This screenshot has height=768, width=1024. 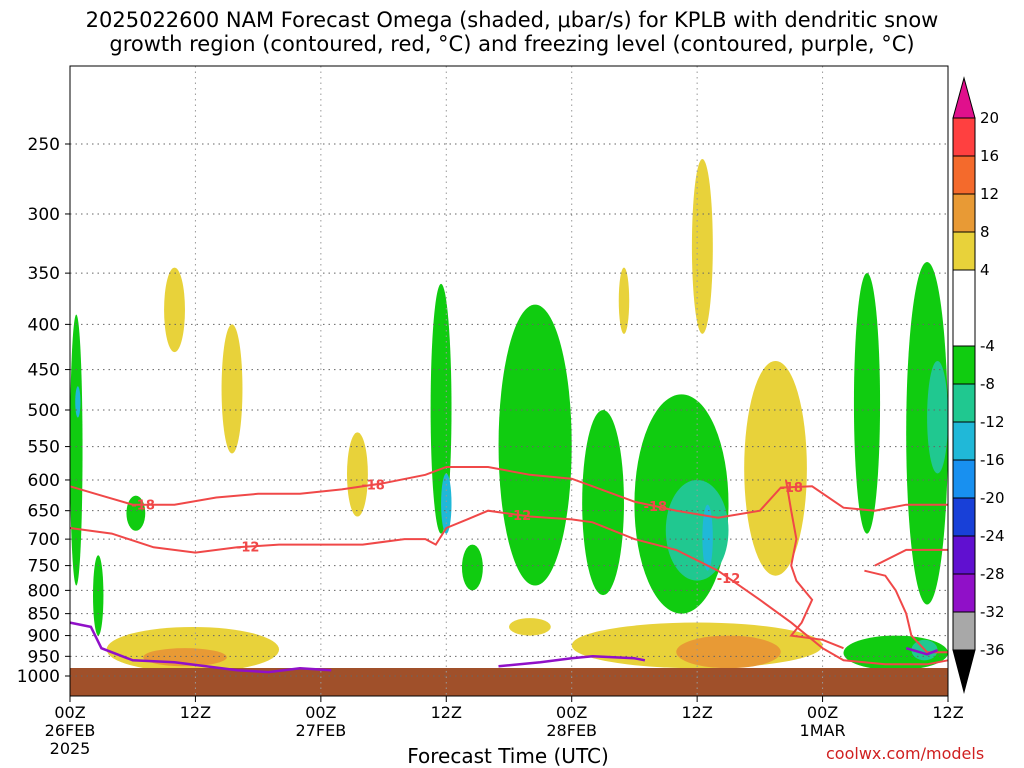 I want to click on y-tick-label: 750, so click(x=44, y=567).